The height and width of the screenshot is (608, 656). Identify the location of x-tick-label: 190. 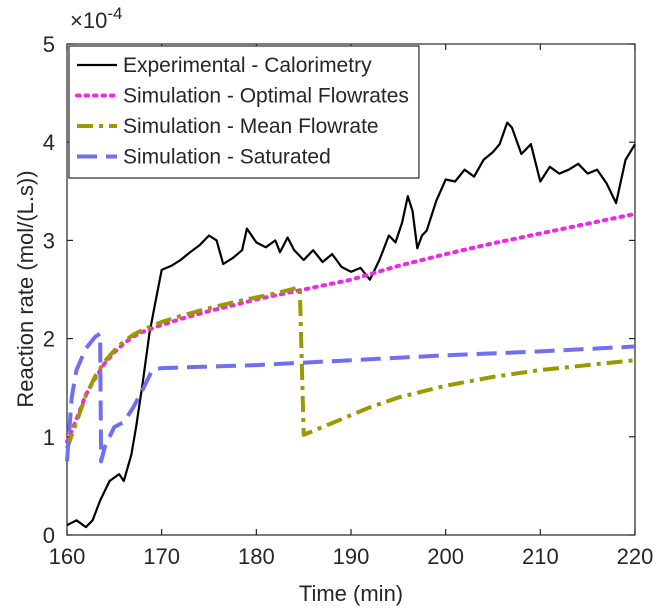
(351, 556).